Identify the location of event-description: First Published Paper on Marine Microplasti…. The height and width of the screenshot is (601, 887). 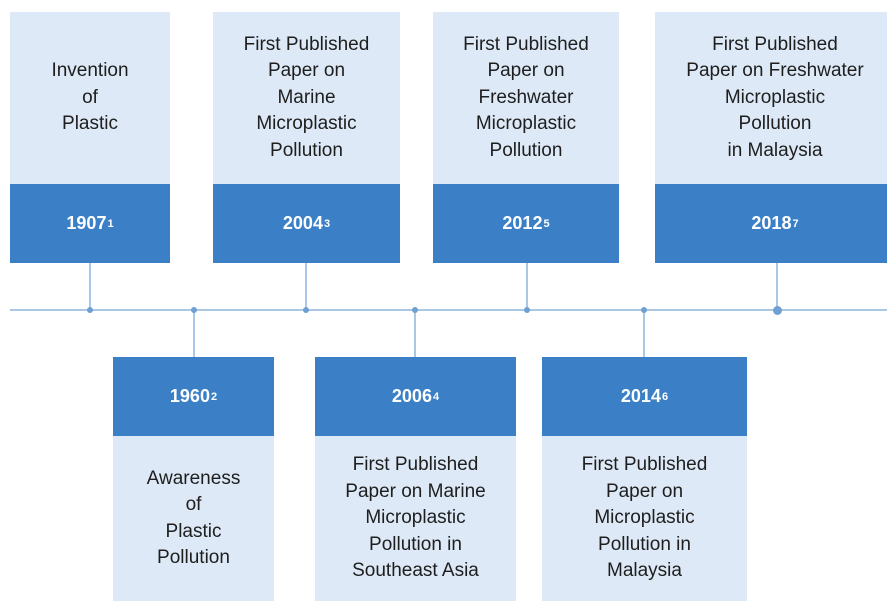
(306, 98).